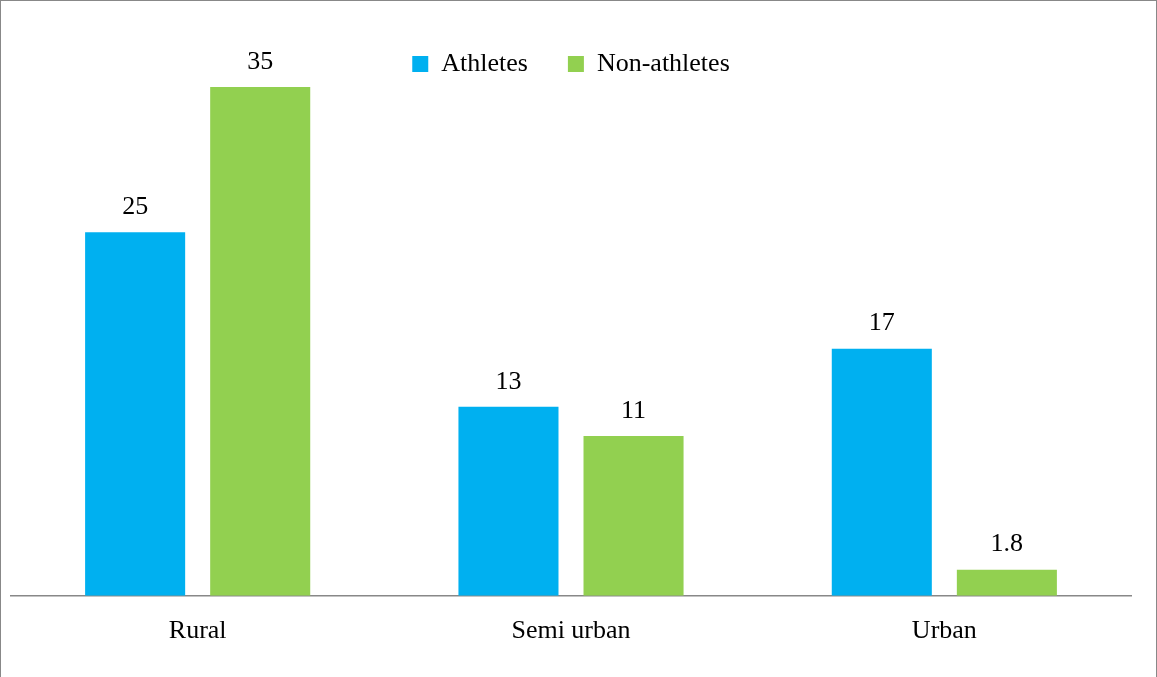 The image size is (1157, 677). I want to click on legend-label: Athletes, so click(484, 62).